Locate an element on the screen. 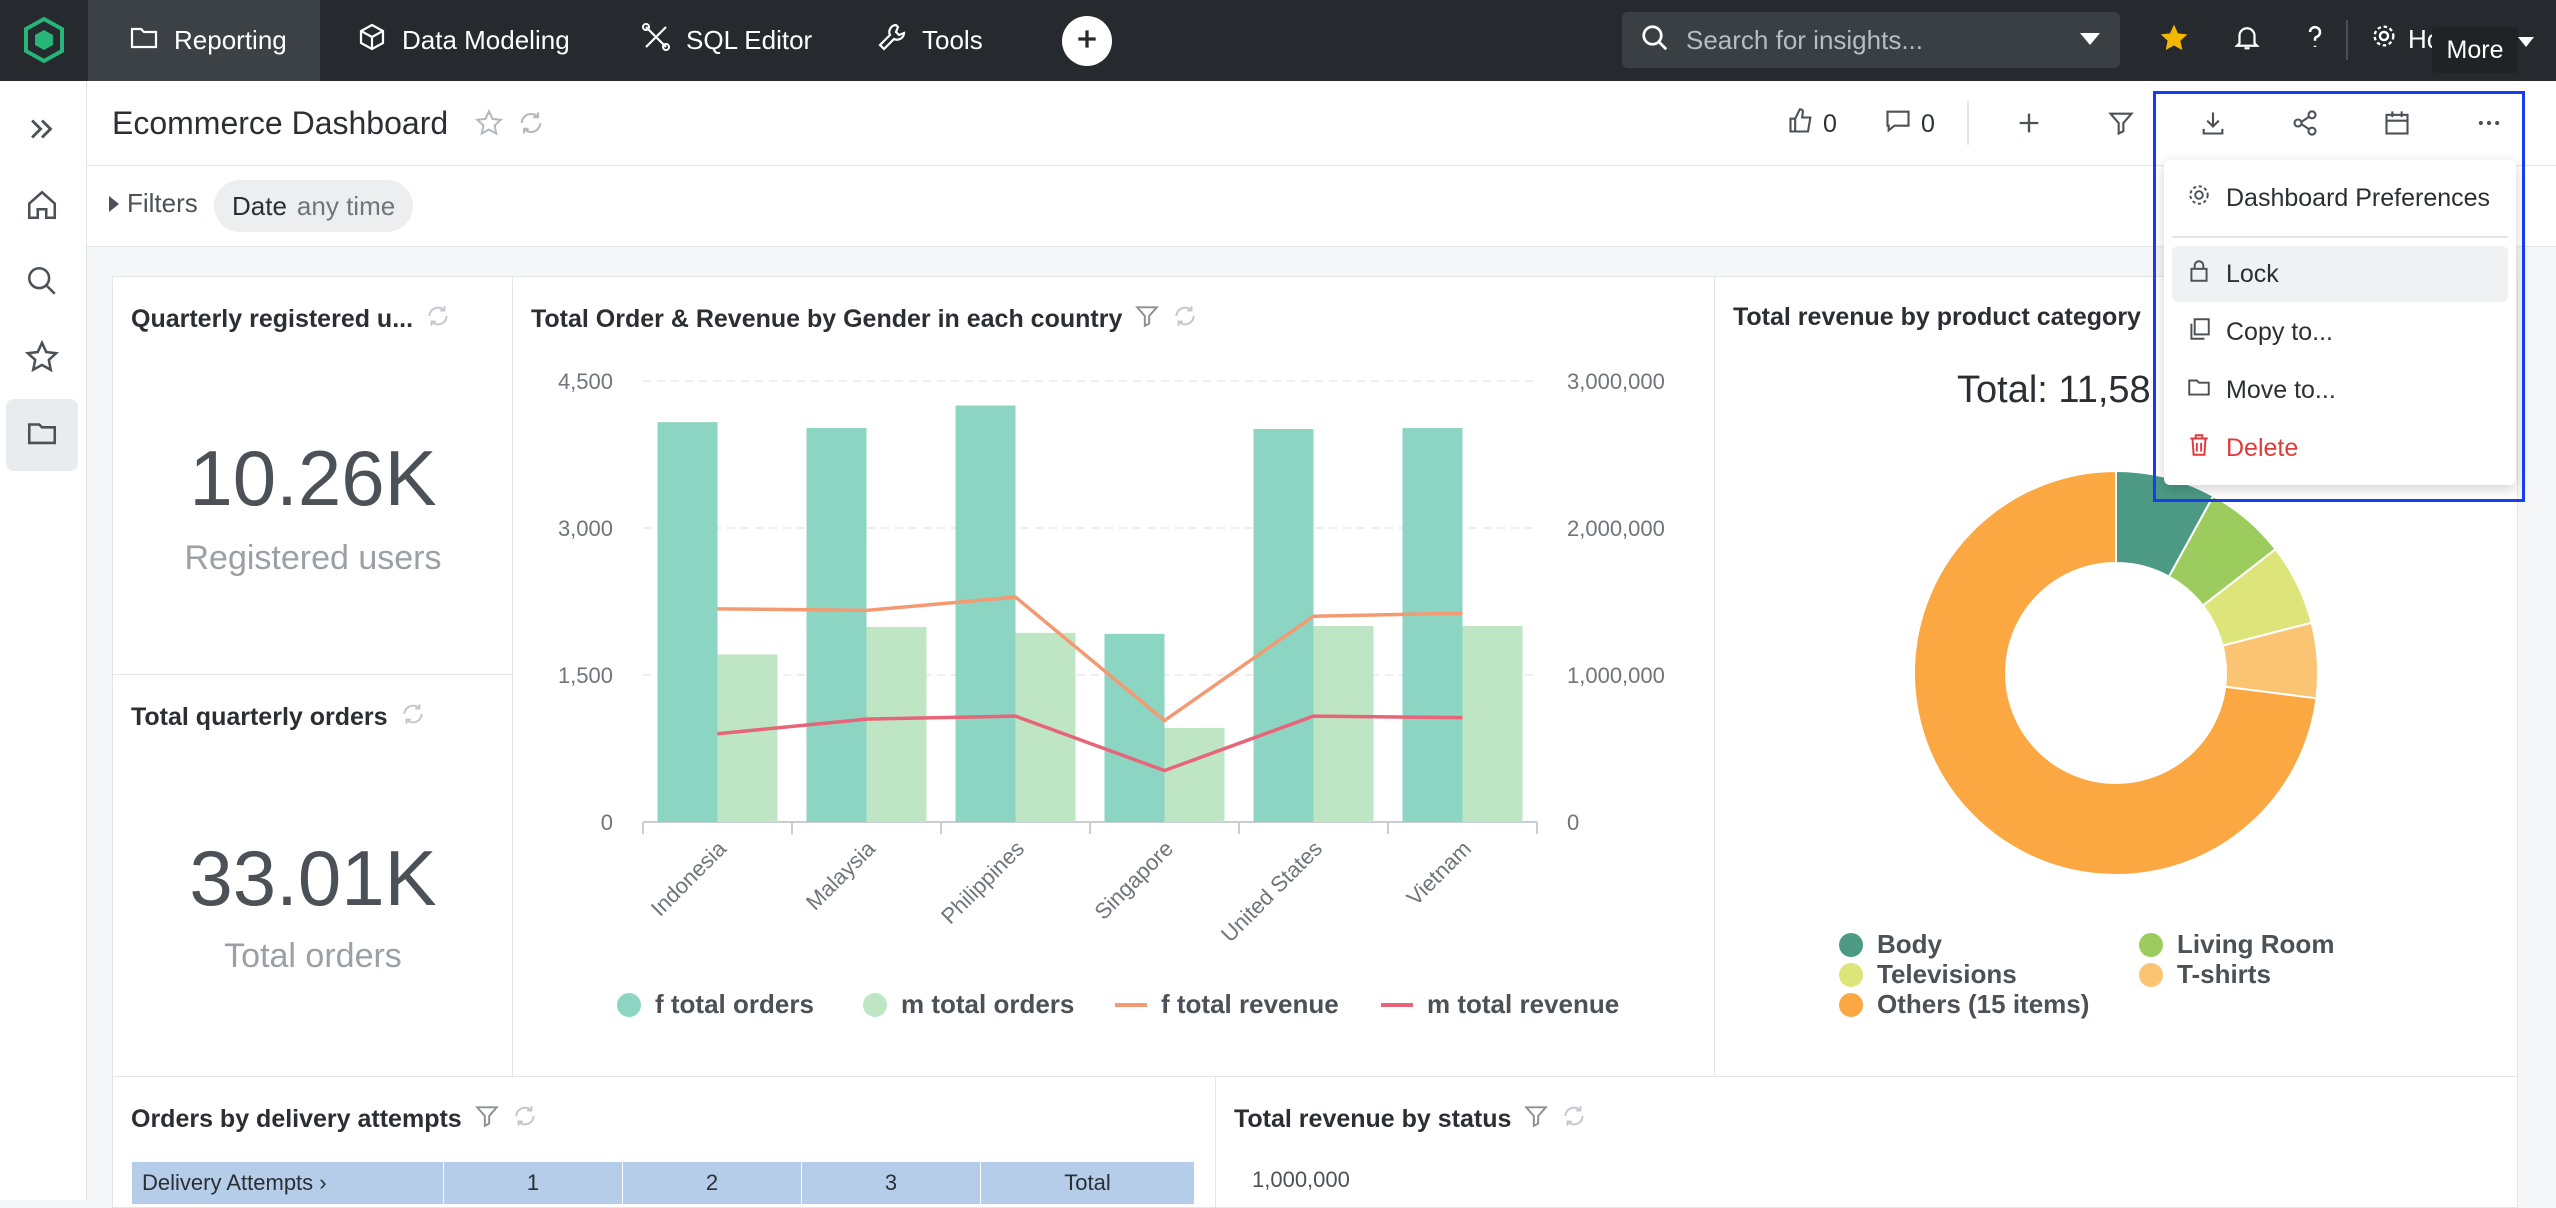 This screenshot has height=1208, width=2556. comment-button: 0 is located at coordinates (1909, 124).